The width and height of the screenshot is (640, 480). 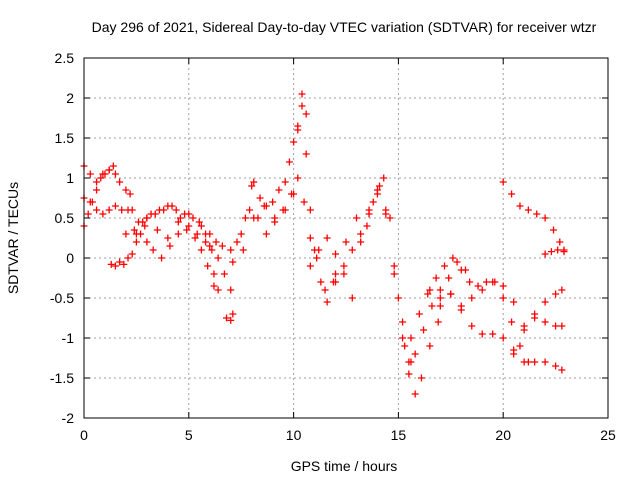 What do you see at coordinates (183, 258) in the screenshot?
I see `series-track-h` at bounding box center [183, 258].